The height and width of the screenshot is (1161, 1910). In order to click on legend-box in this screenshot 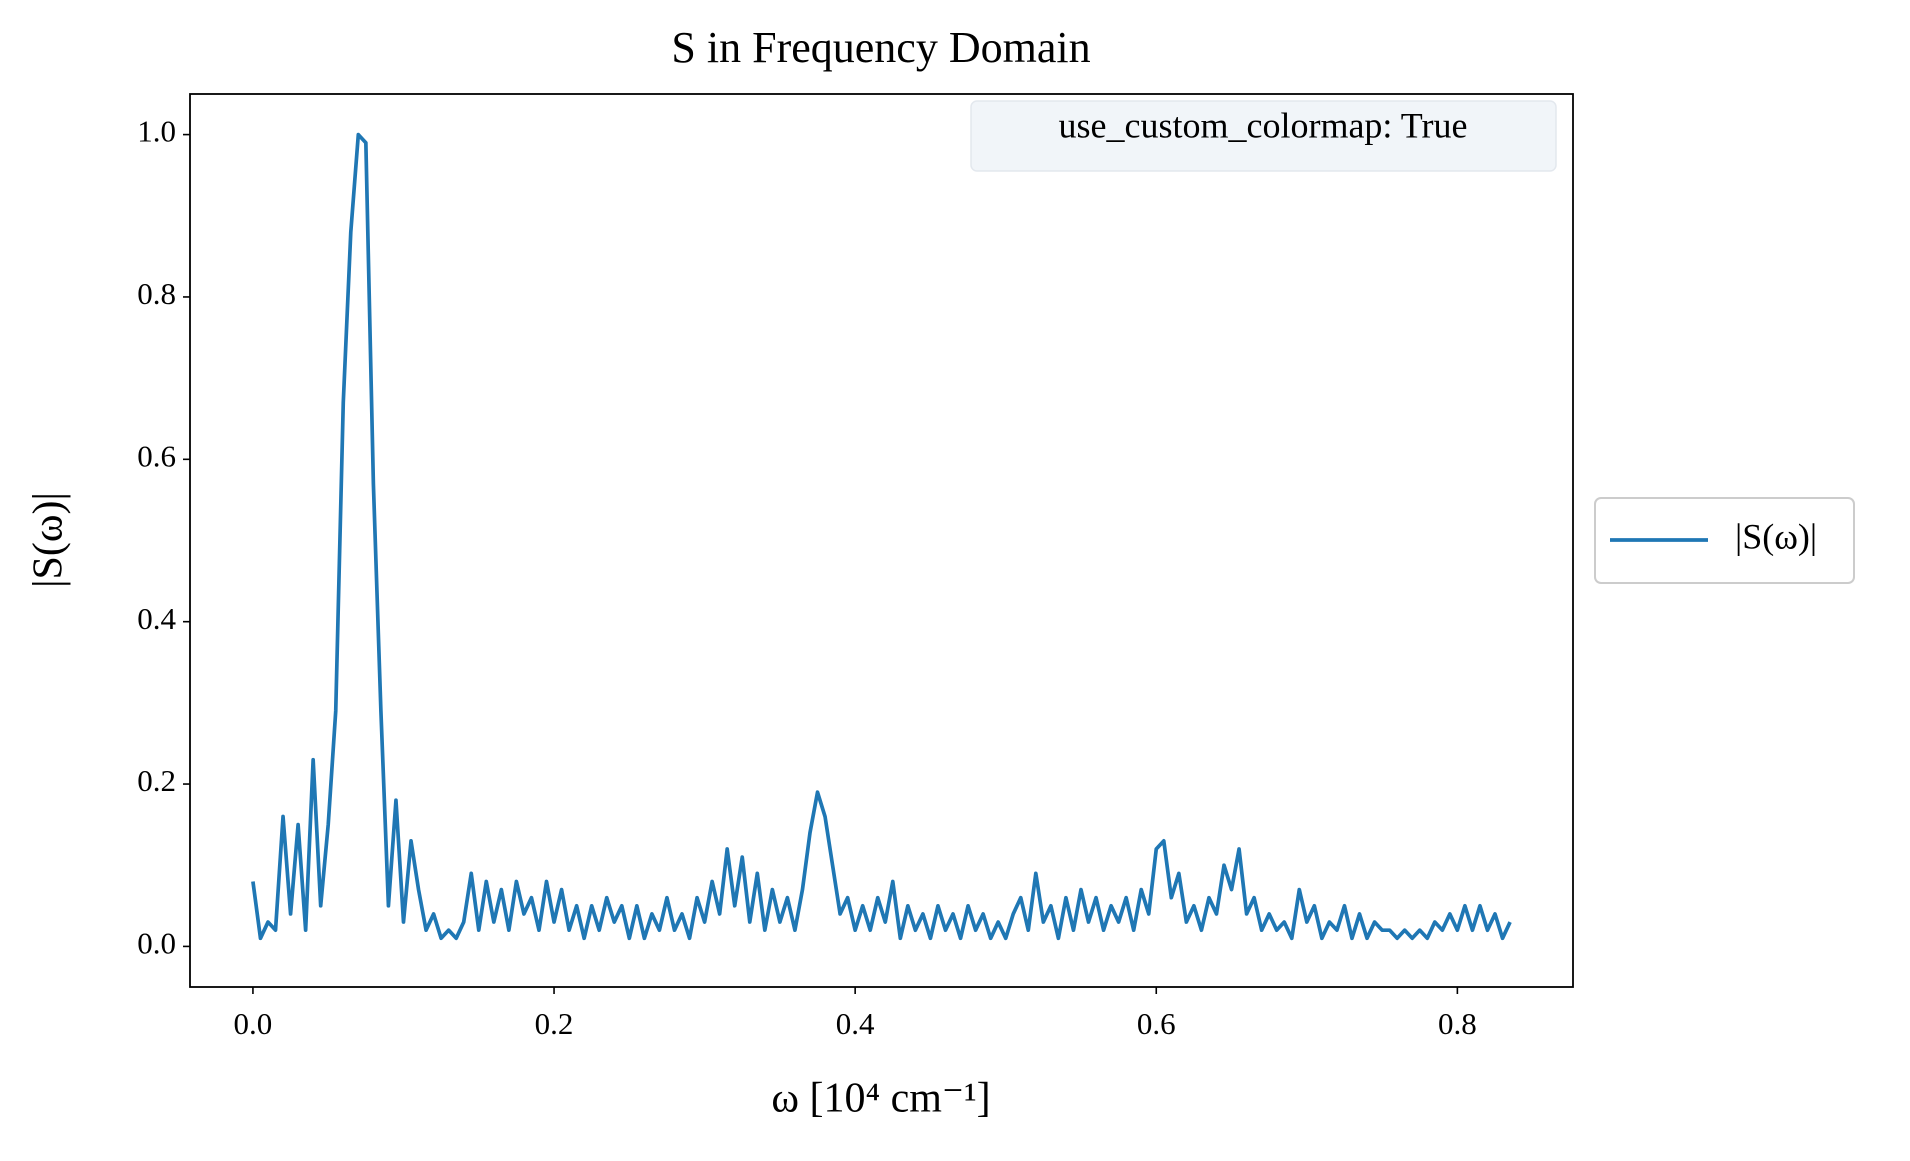, I will do `click(1724, 540)`.